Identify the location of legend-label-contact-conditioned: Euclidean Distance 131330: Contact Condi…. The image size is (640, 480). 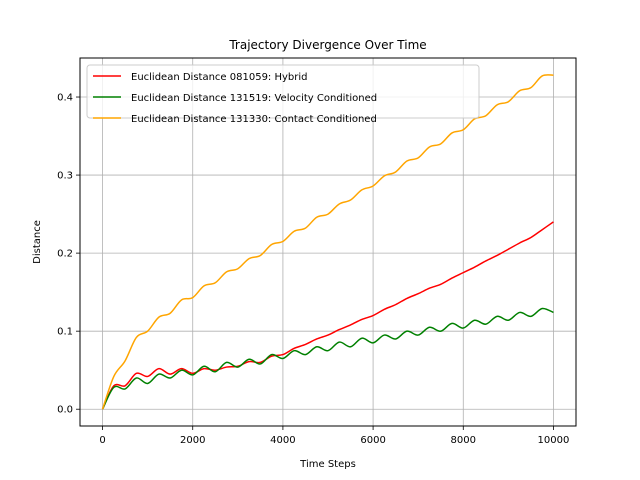
(254, 119).